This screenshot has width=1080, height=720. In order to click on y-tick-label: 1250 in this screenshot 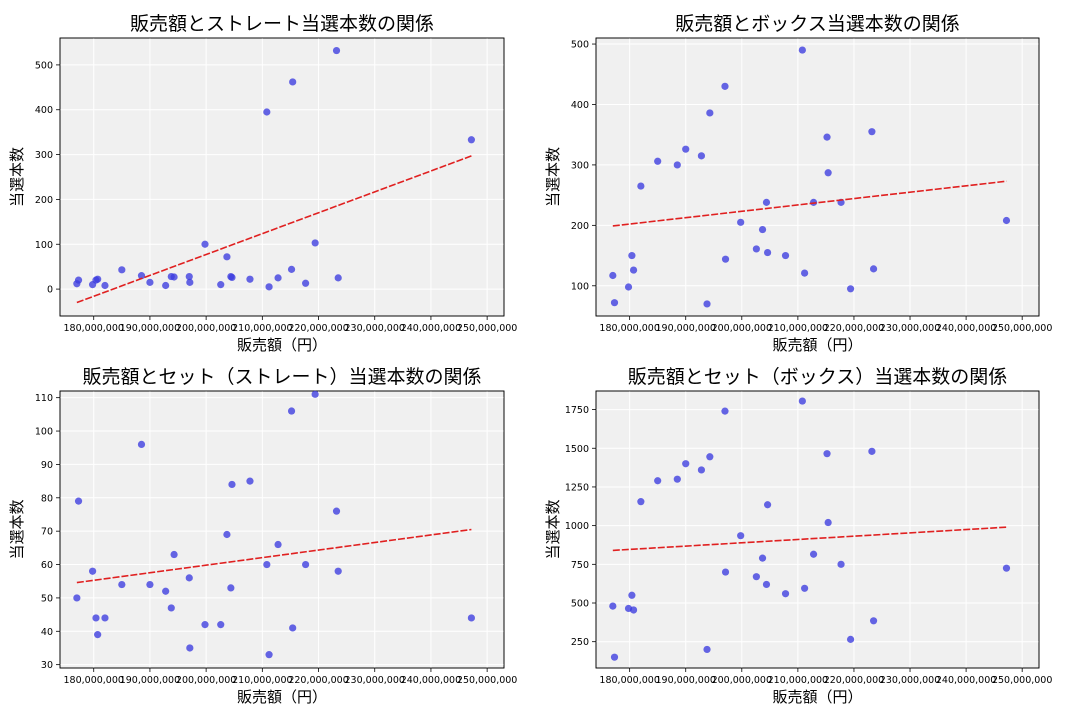, I will do `click(577, 487)`.